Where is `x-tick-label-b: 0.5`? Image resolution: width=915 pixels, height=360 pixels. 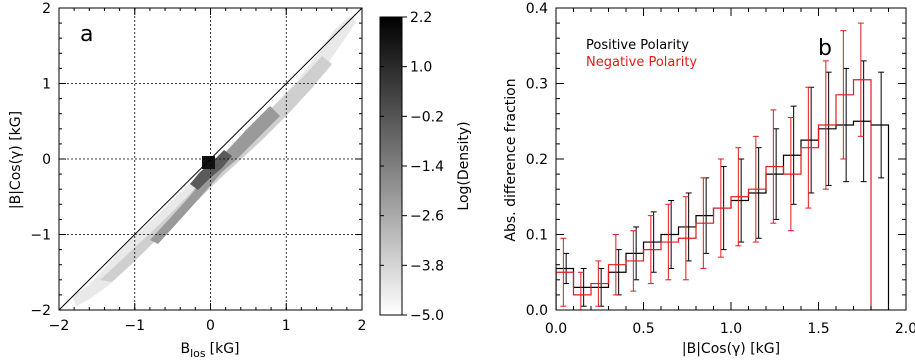
x-tick-label-b: 0.5 is located at coordinates (643, 329).